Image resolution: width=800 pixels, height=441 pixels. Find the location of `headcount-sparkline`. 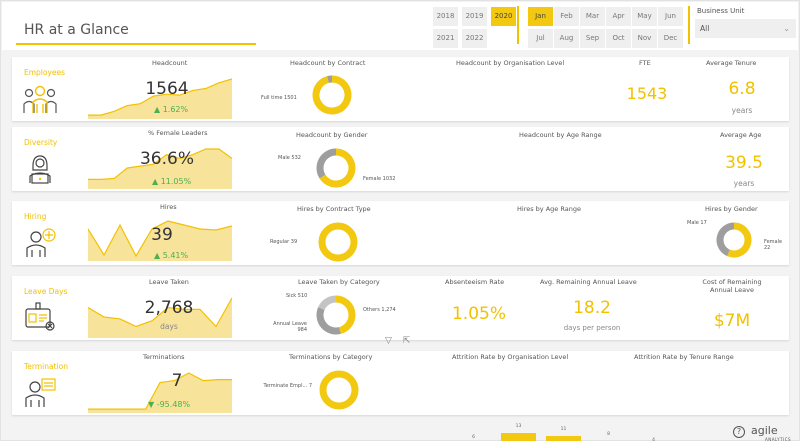

headcount-sparkline is located at coordinates (160, 97).